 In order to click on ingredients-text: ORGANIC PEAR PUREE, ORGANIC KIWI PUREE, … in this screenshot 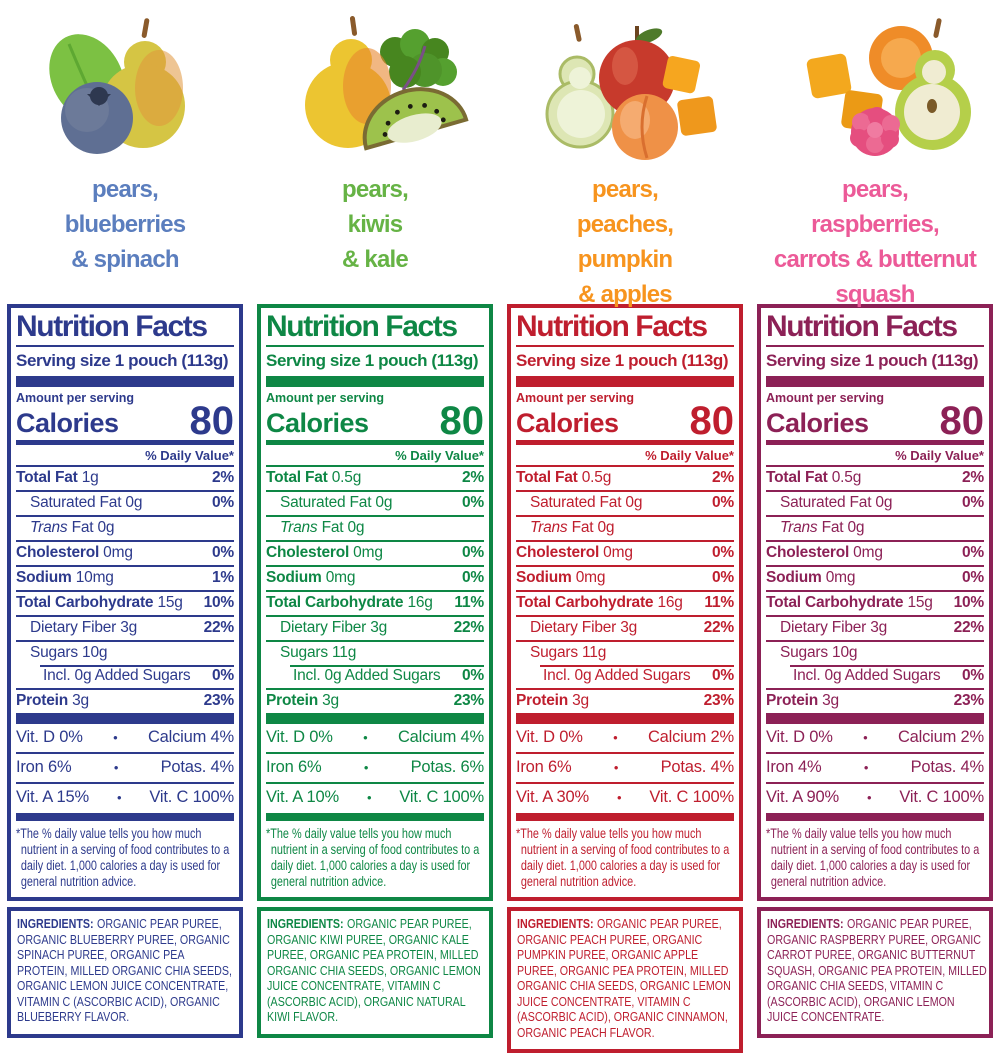, I will do `click(374, 970)`.